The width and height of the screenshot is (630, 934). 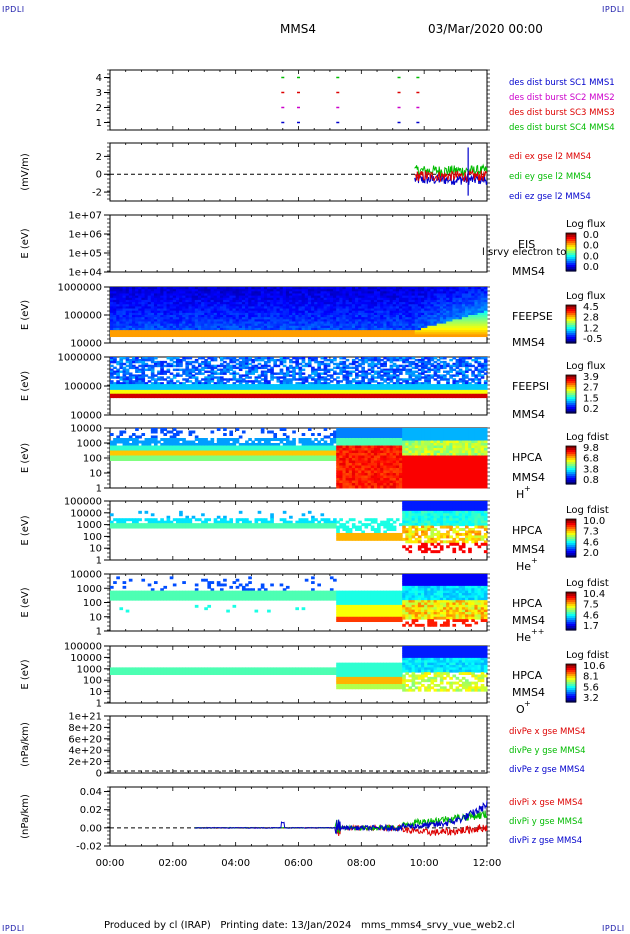 What do you see at coordinates (586, 296) in the screenshot?
I see `feepse-colorbar-title: Log flux` at bounding box center [586, 296].